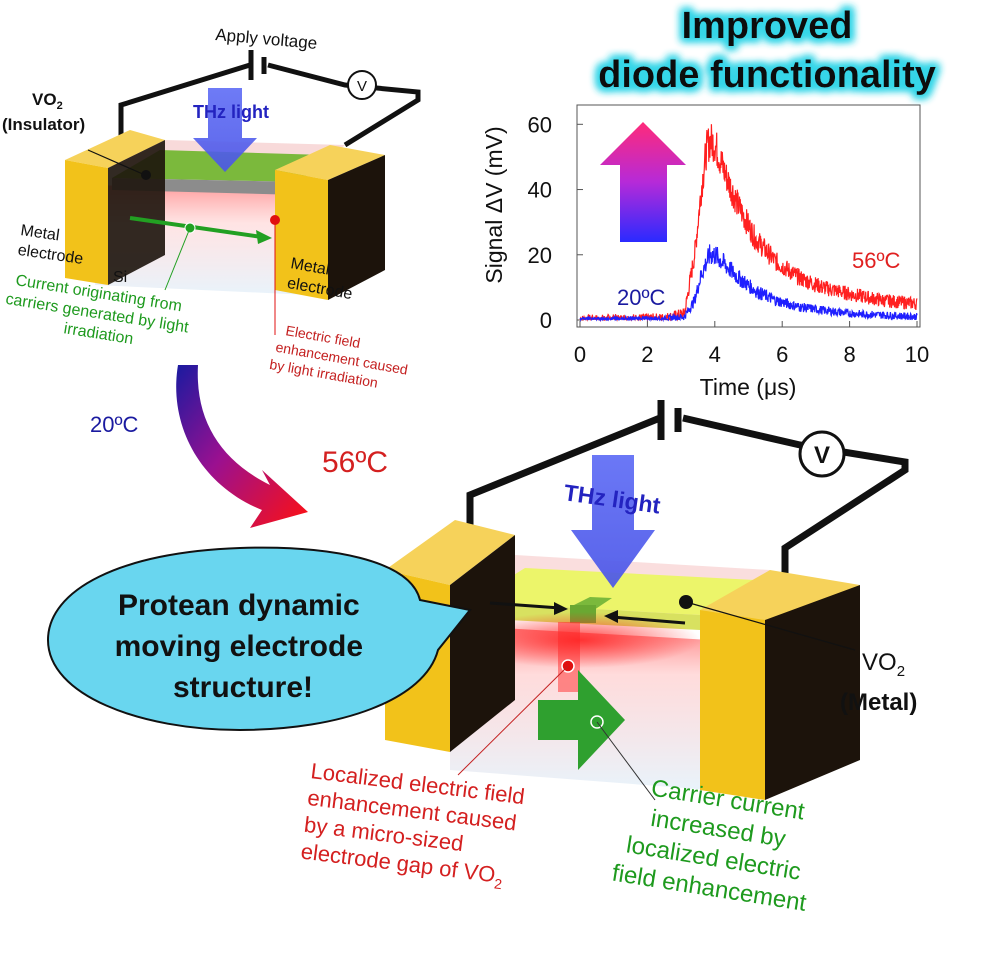 Image resolution: width=986 pixels, height=956 pixels. What do you see at coordinates (917, 354) in the screenshot?
I see `chart-x-tick-label: 10` at bounding box center [917, 354].